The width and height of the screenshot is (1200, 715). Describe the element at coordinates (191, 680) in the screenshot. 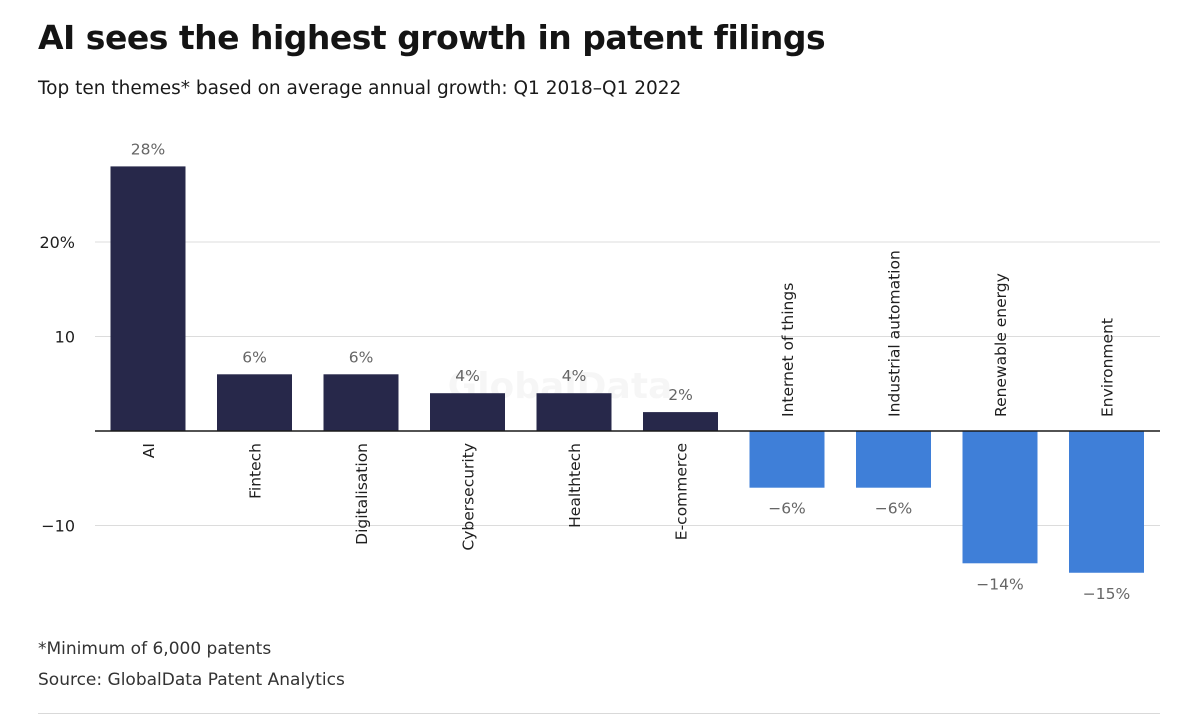

I see `source-note: Source: GlobalData Patent Analytics` at that location.